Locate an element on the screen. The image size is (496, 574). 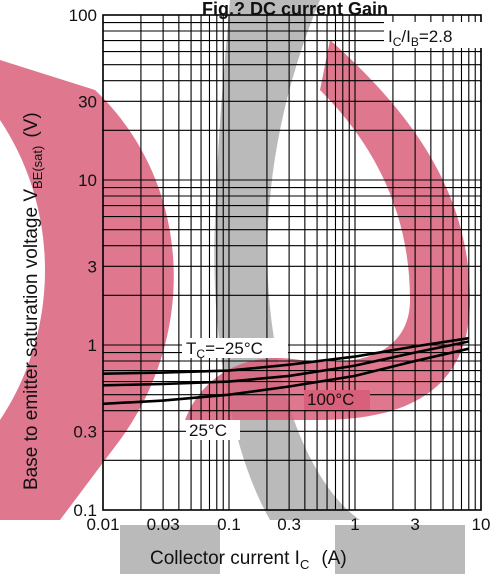
y-tick-label: 100 is located at coordinates (83, 15).